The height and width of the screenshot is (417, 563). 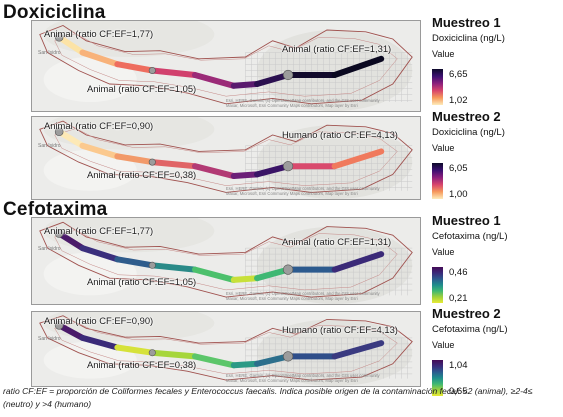 What do you see at coordinates (458, 298) in the screenshot?
I see `legend-min: 0,21` at bounding box center [458, 298].